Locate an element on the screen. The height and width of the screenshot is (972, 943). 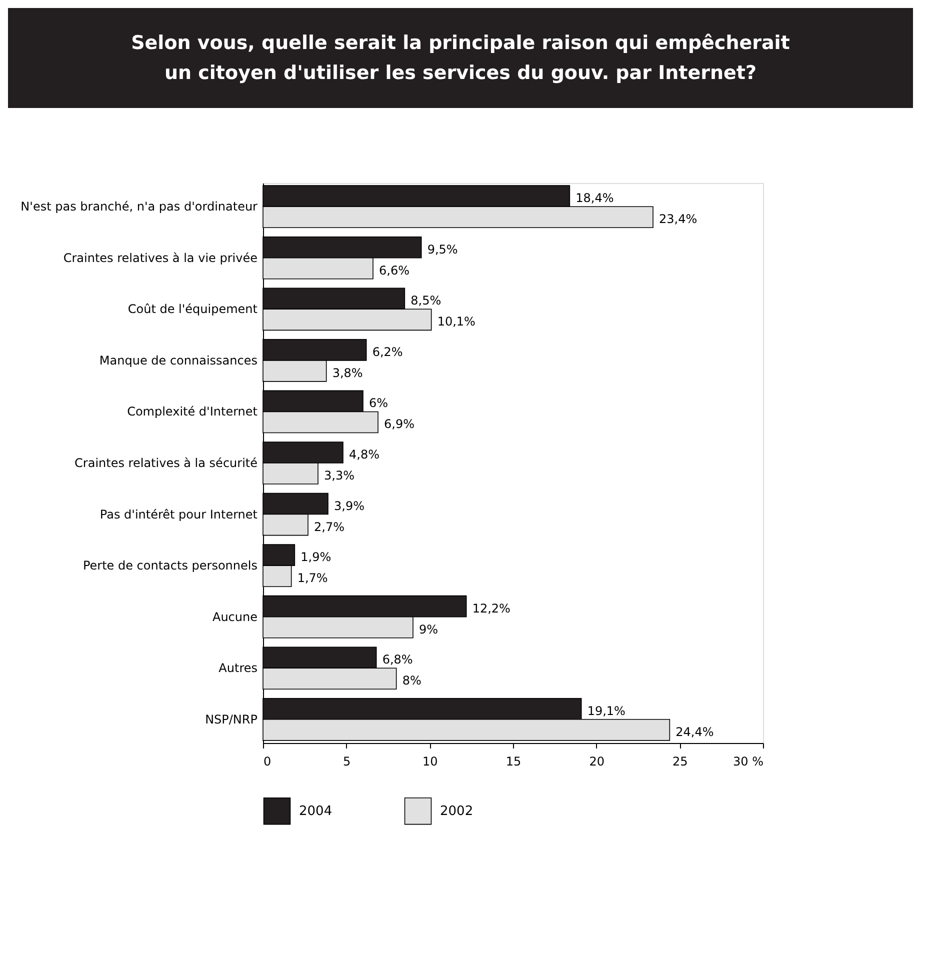
legend-label: 2002 is located at coordinates (457, 812).